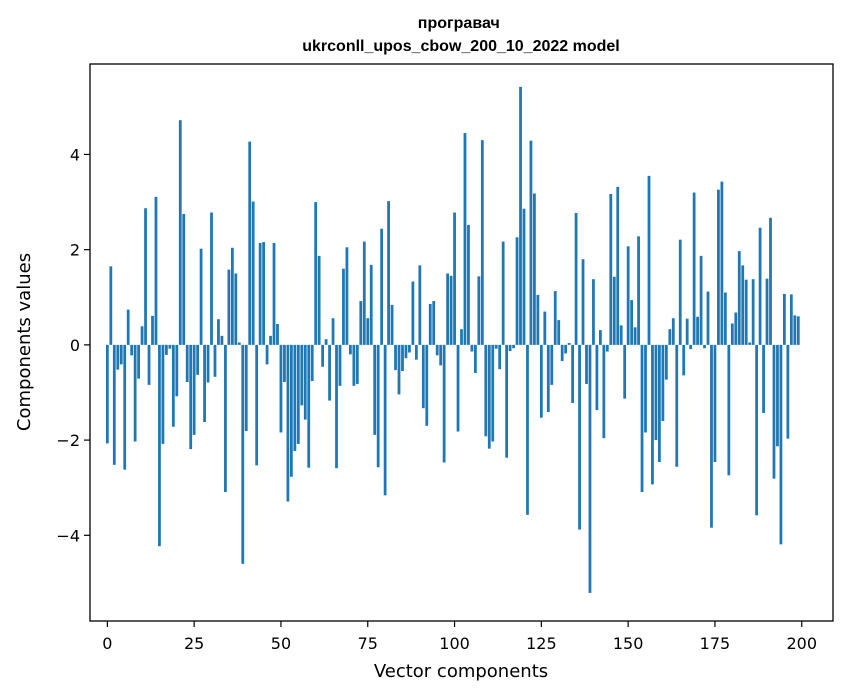  Describe the element at coordinates (68, 535) in the screenshot. I see `y-tick-label: −4` at that location.